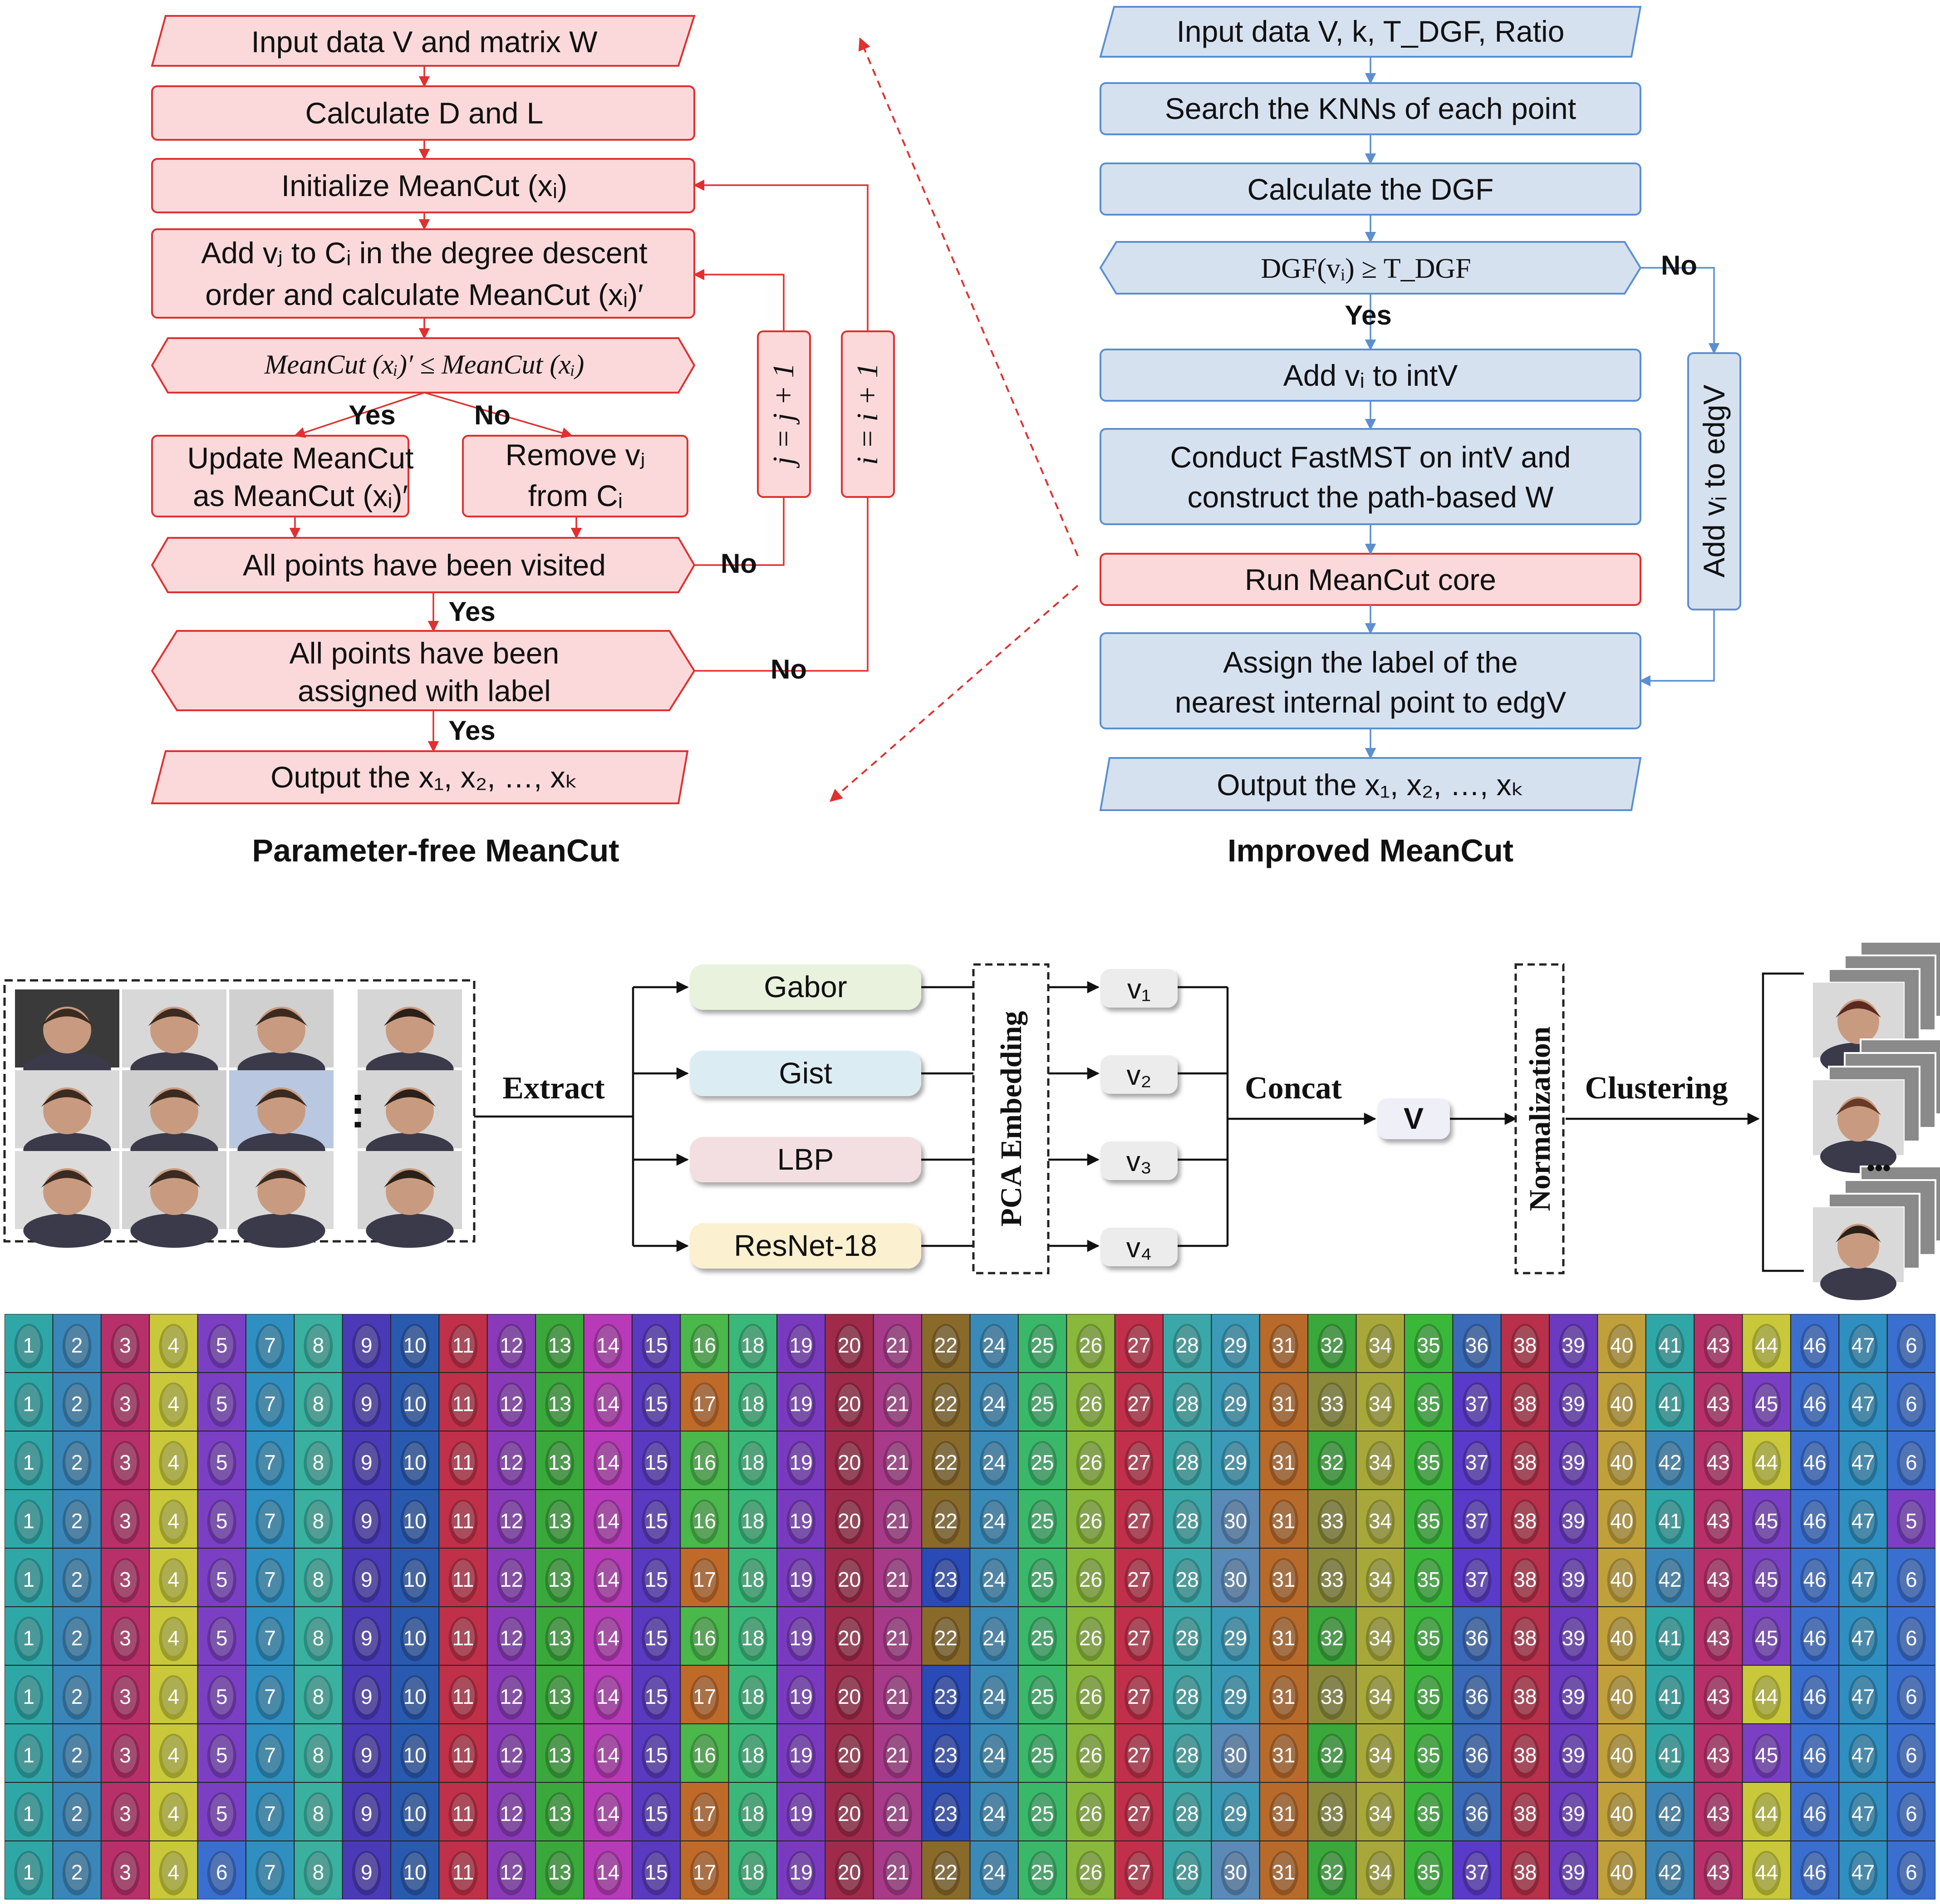 The width and height of the screenshot is (1940, 1904). Describe the element at coordinates (1670, 1753) in the screenshot. I see `face-grid-cell: 41` at that location.